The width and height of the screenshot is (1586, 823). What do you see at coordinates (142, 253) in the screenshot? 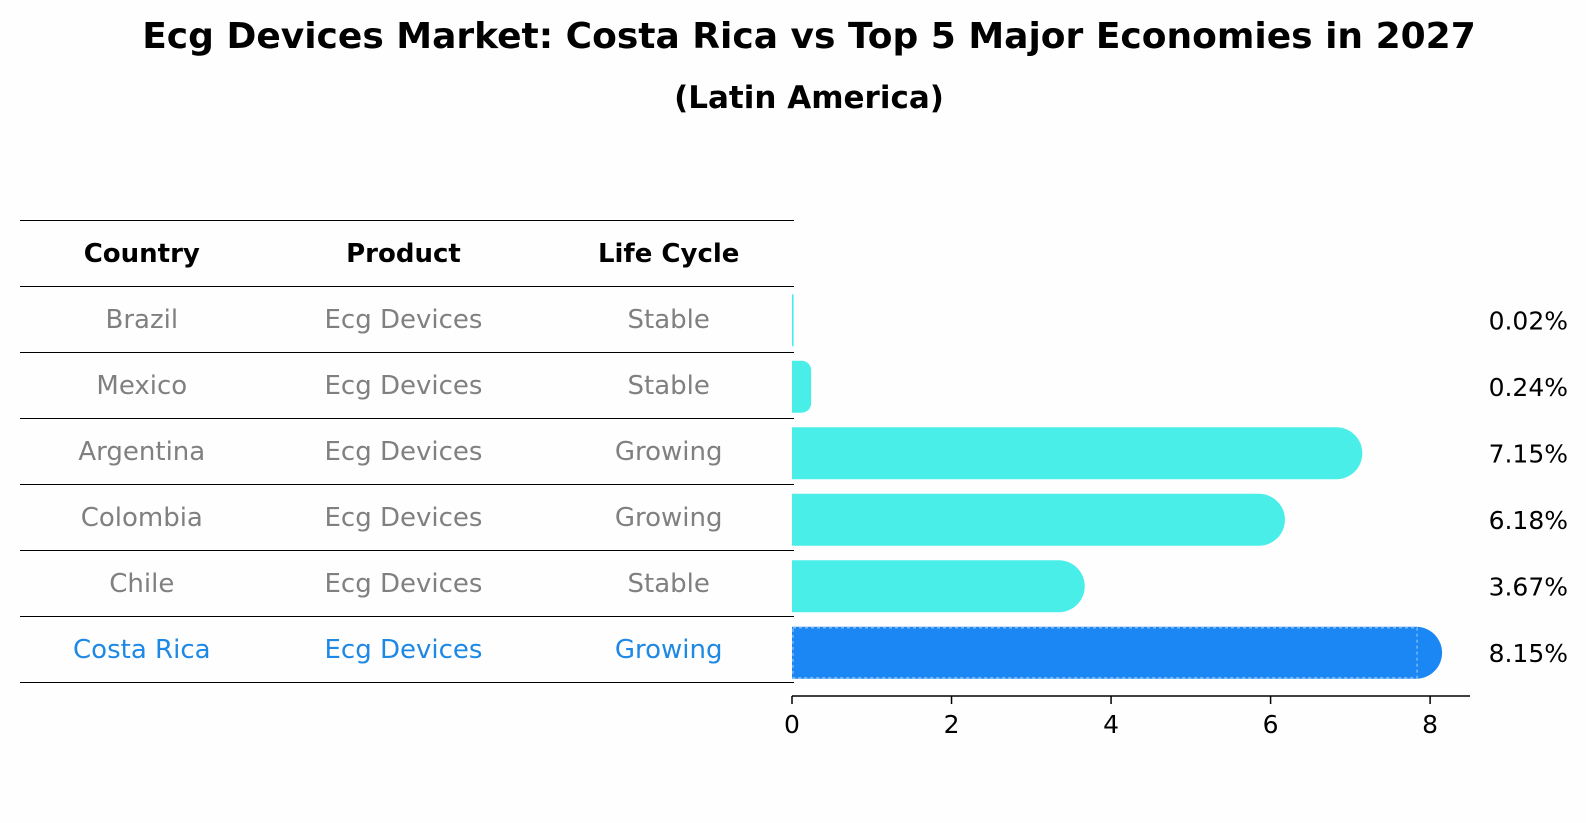
I see `header-country: Country` at bounding box center [142, 253].